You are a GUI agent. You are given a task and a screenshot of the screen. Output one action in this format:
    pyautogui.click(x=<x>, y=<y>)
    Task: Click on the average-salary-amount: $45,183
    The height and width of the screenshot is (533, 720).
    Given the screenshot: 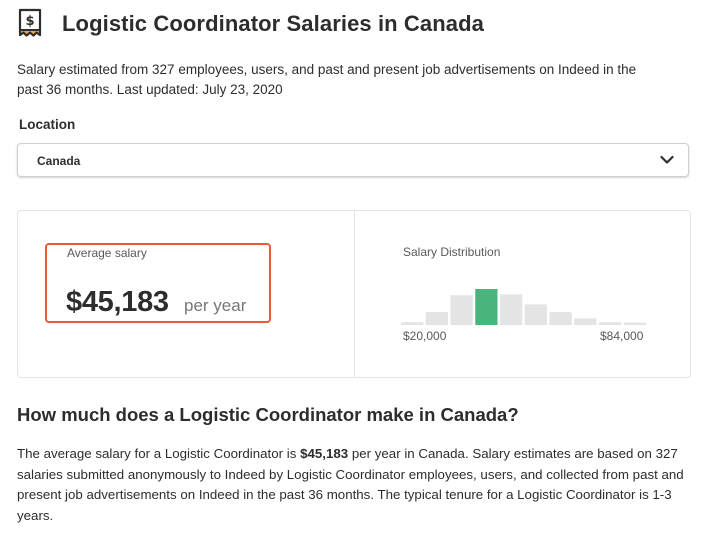 What is the action you would take?
    pyautogui.click(x=117, y=302)
    